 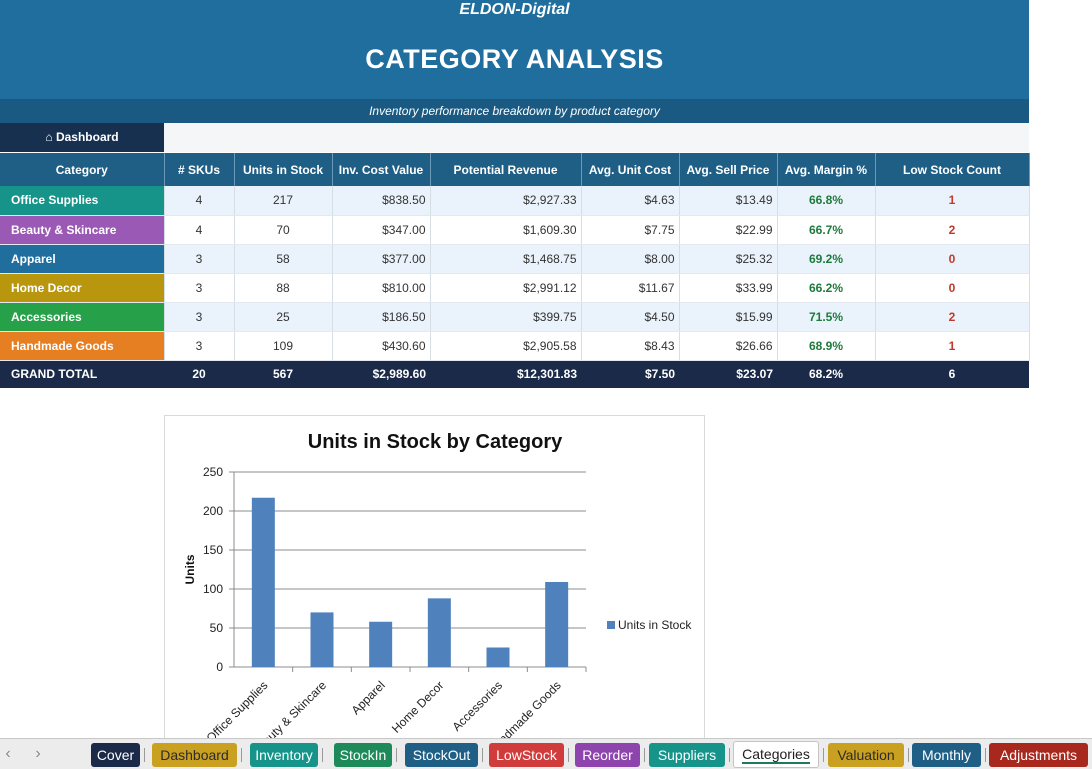 I want to click on total-margin-cell: 68.2%, so click(x=826, y=374).